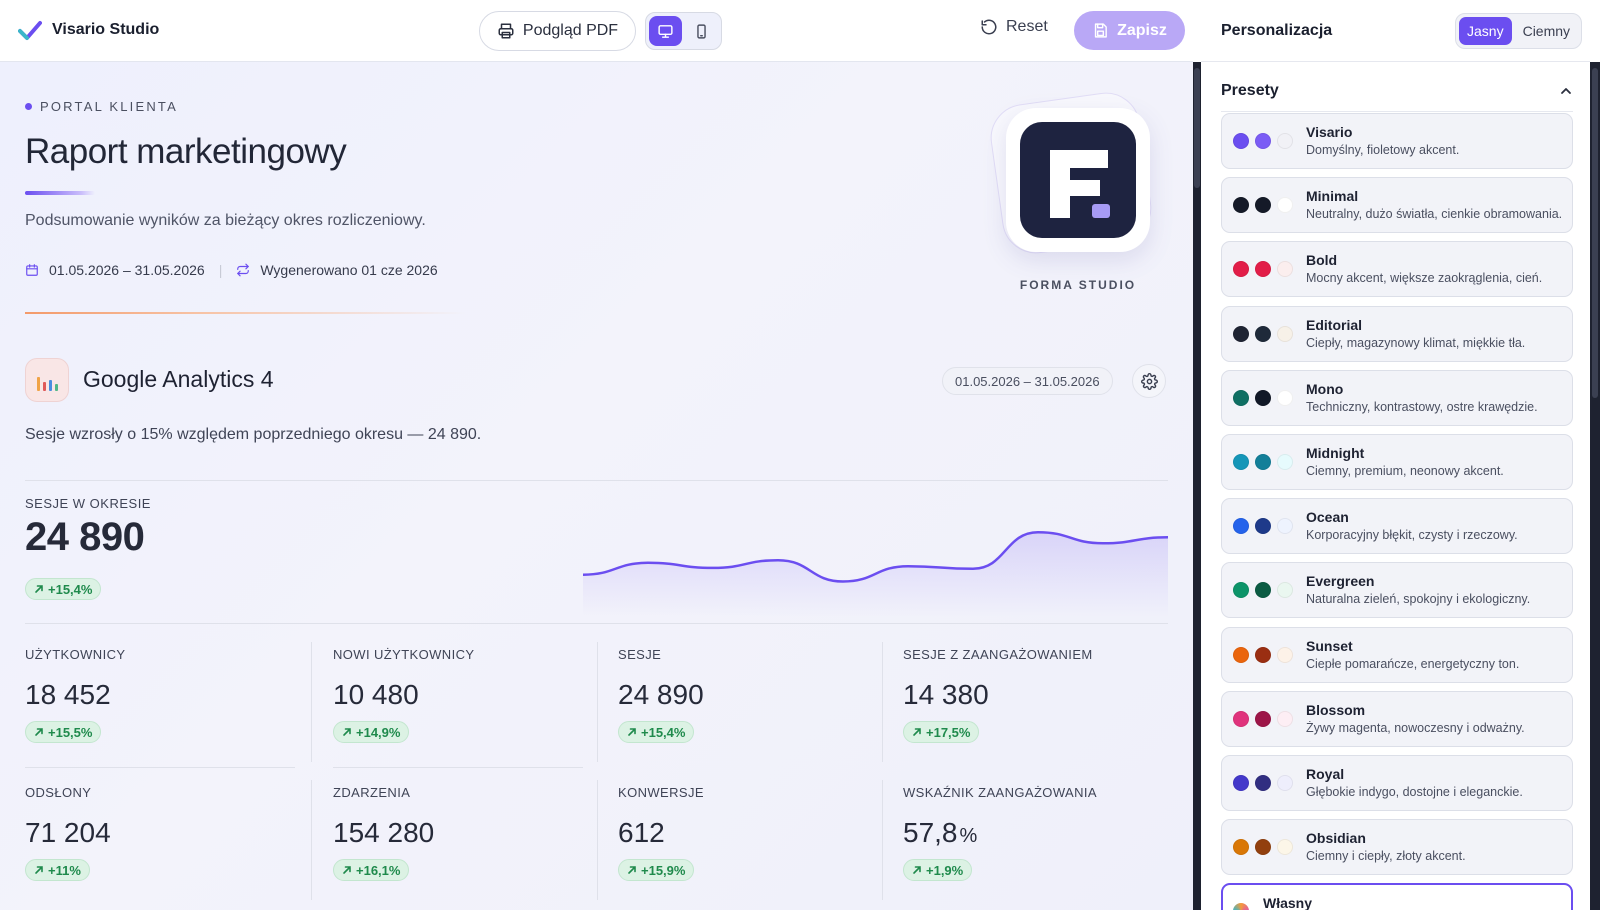 The height and width of the screenshot is (910, 1600). What do you see at coordinates (1329, 645) in the screenshot?
I see `preset-name: Sunset` at bounding box center [1329, 645].